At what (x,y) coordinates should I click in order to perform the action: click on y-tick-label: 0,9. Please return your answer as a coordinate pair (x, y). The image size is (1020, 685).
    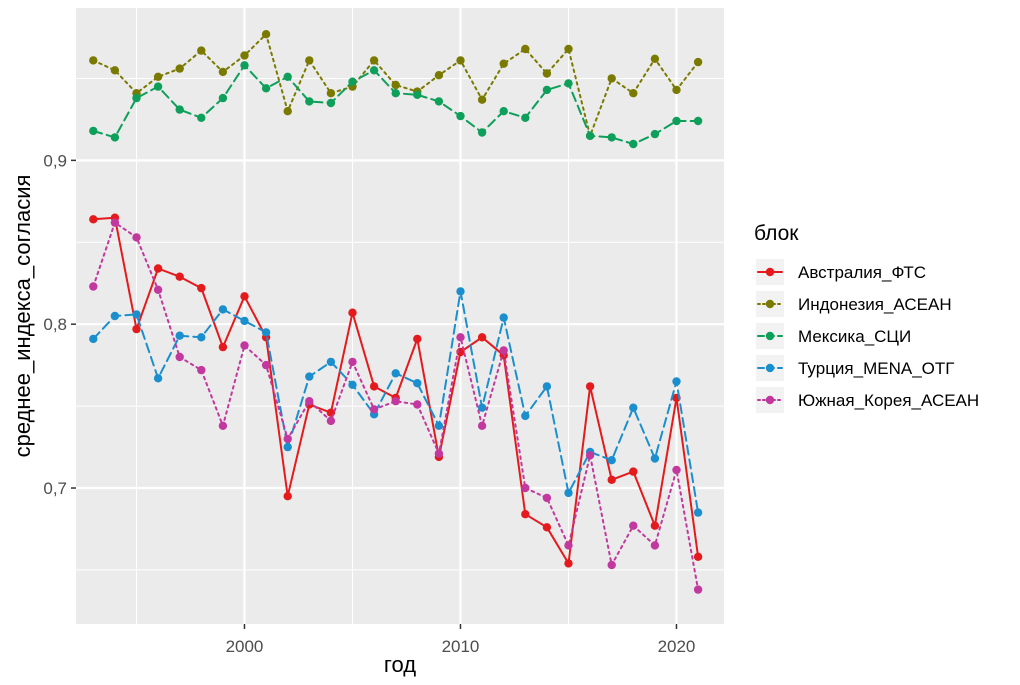
    Looking at the image, I should click on (55, 160).